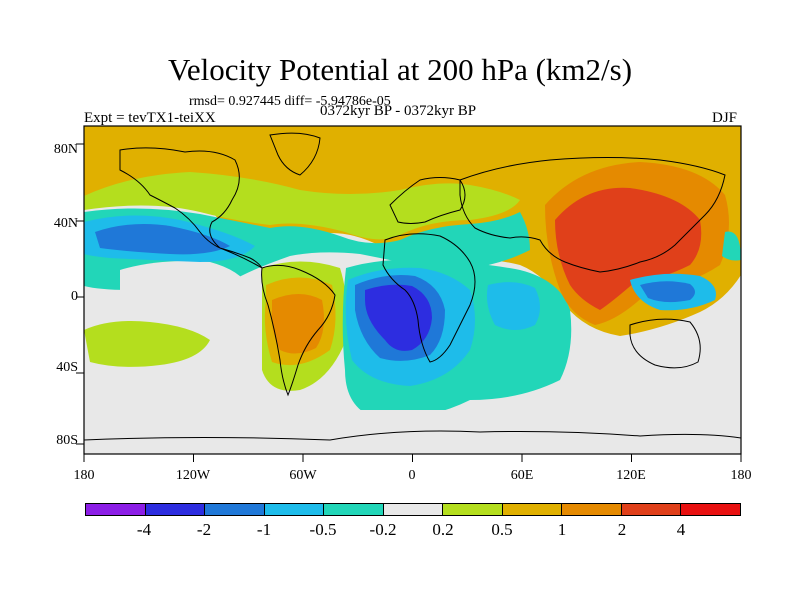 This screenshot has width=800, height=600. What do you see at coordinates (665, 343) in the screenshot?
I see `coast-australia` at bounding box center [665, 343].